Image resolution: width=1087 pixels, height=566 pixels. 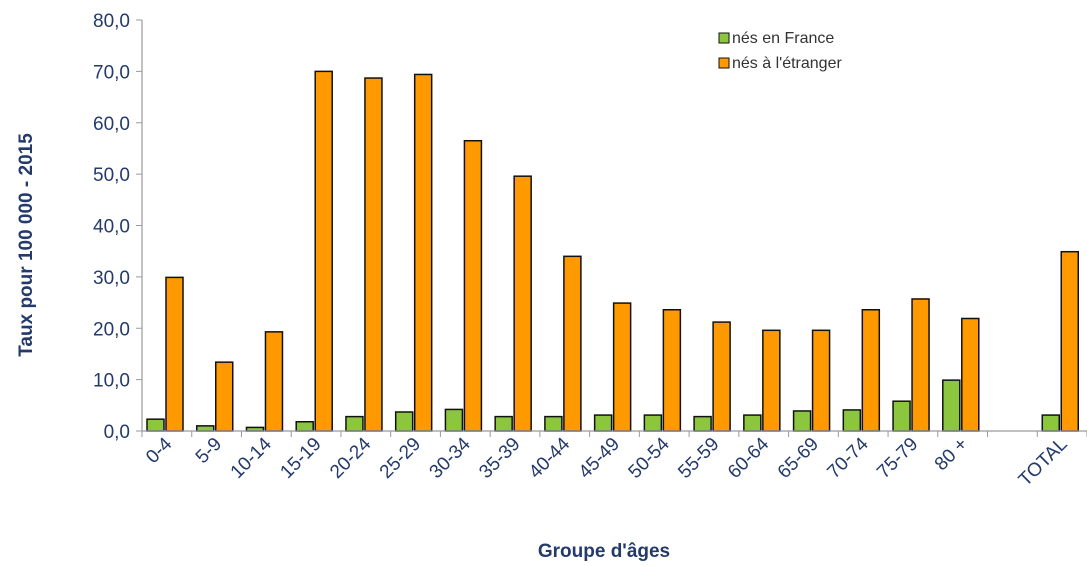 I want to click on x-tick-label: 40-44, so click(x=550, y=458).